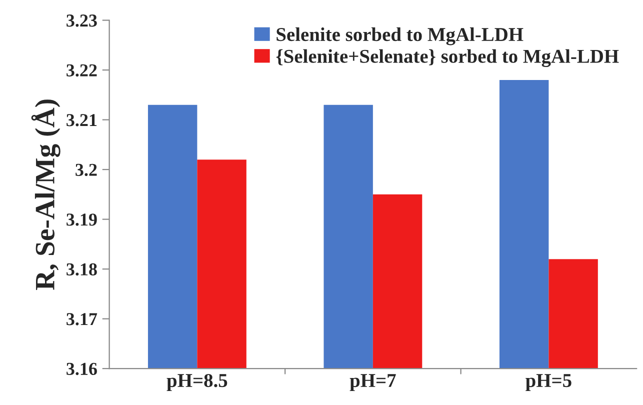 This screenshot has height=405, width=643. Describe the element at coordinates (81, 120) in the screenshot. I see `y-tick-label: 3.21` at that location.